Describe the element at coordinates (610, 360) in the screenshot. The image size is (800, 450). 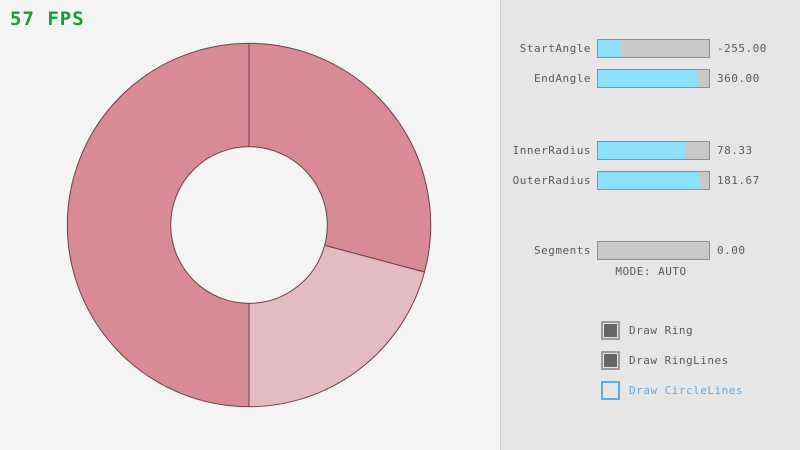
I see `checkbox-draw-ringlines` at that location.